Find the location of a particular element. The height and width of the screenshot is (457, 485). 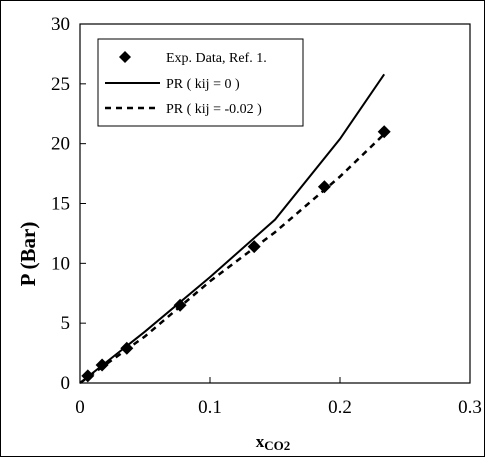

legend-label: PR ( kij = 0 ) is located at coordinates (203, 84).